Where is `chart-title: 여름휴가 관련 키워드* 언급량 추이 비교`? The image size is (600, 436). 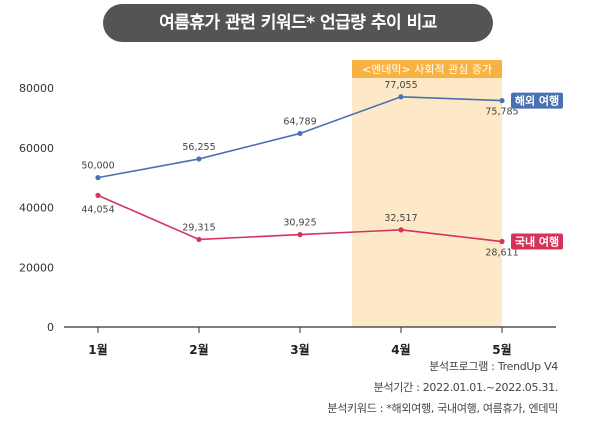 chart-title: 여름휴가 관련 키워드* 언급량 추이 비교 is located at coordinates (298, 23).